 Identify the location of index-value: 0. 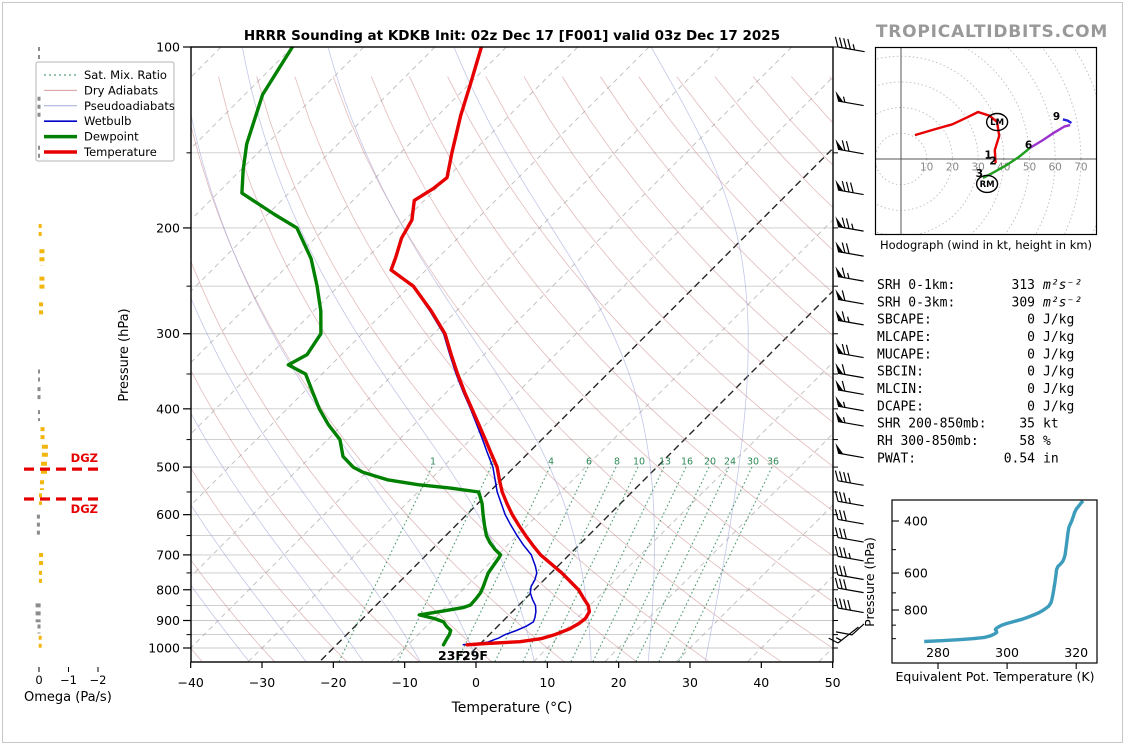
(1031, 372).